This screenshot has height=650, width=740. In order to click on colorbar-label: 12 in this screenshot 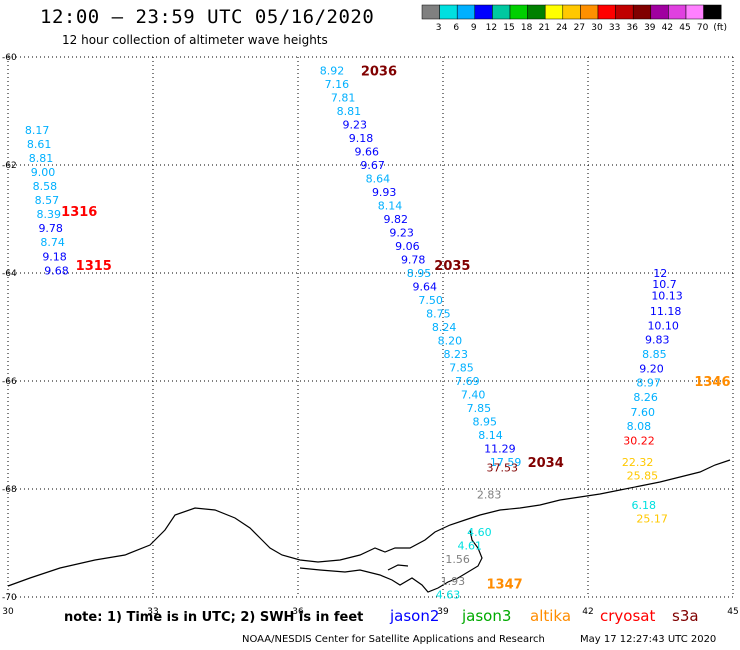, I will do `click(491, 28)`.